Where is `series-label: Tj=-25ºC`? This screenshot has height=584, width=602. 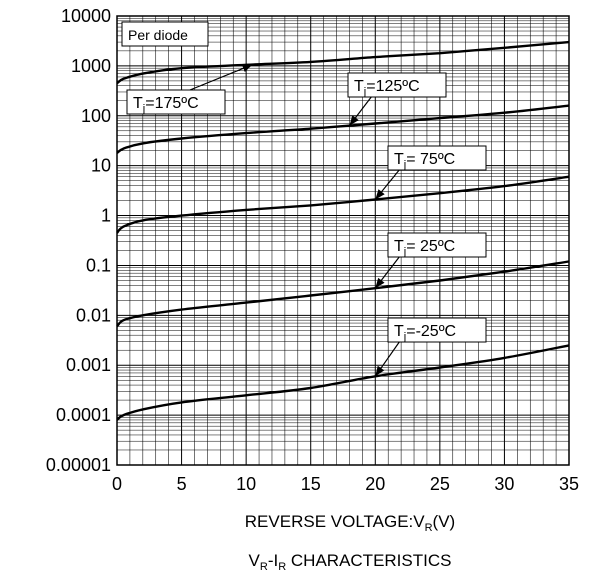
series-label: Tj=-25ºC is located at coordinates (425, 333).